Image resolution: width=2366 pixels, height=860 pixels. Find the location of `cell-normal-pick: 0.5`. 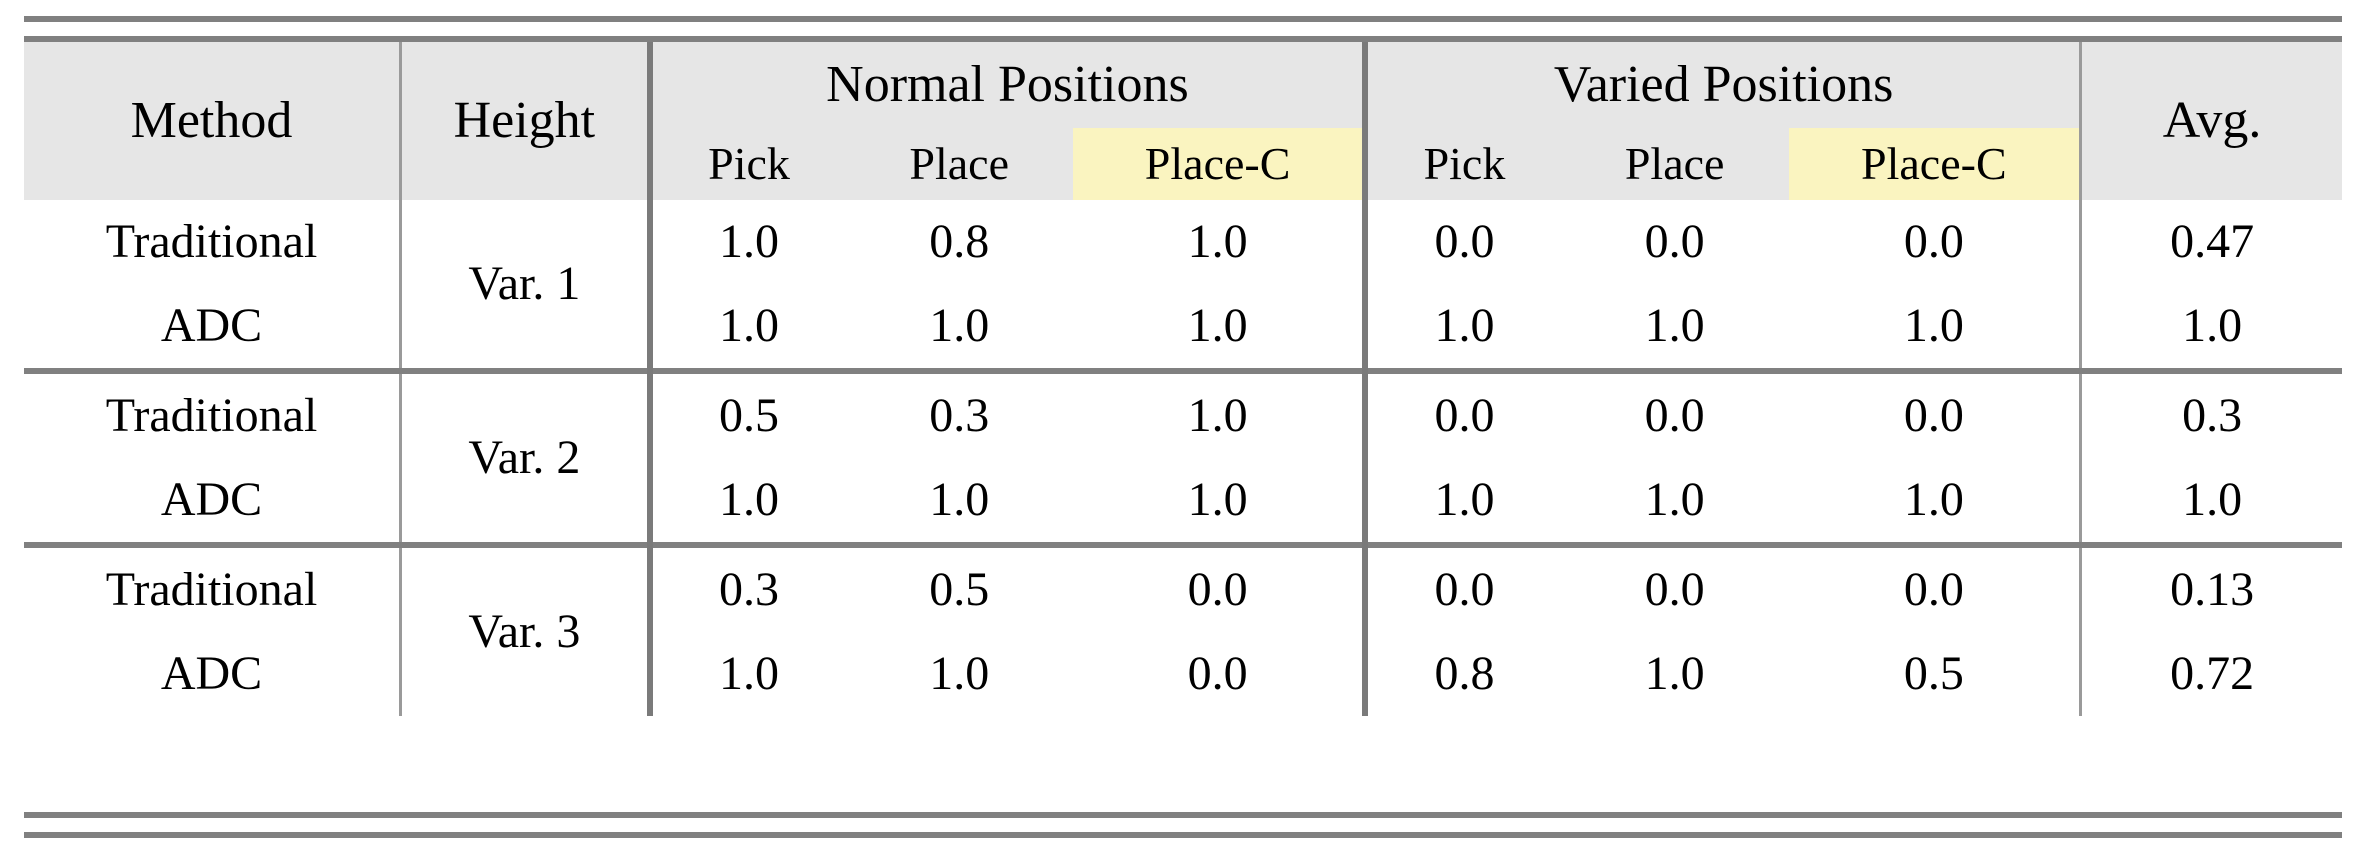

cell-normal-pick: 0.5 is located at coordinates (746, 413).